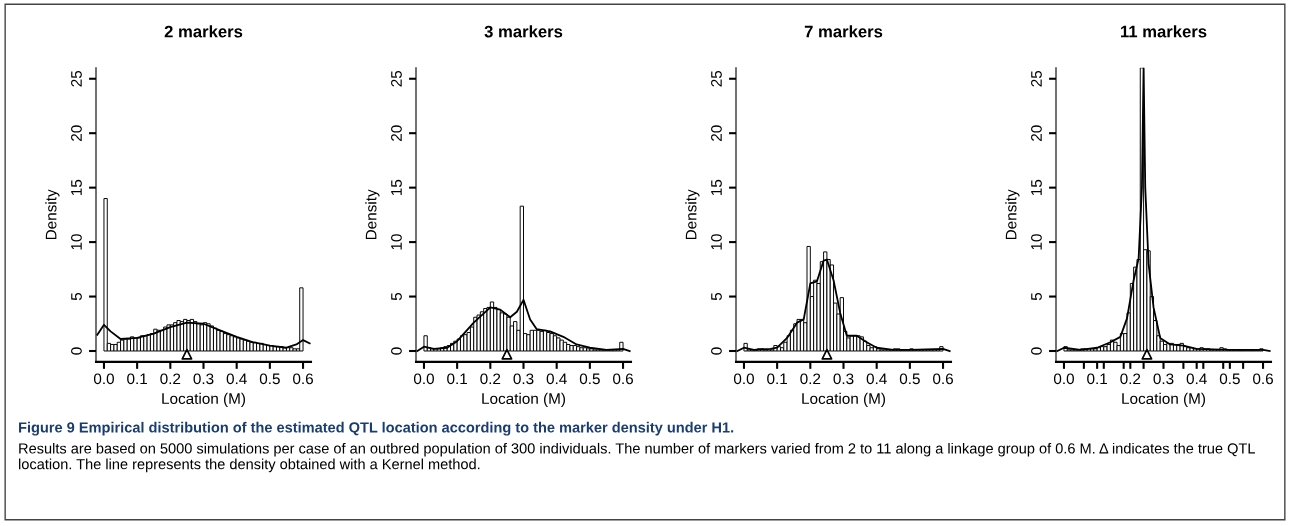  Describe the element at coordinates (637, 457) in the screenshot. I see `text: Results are based on 5000 simulations per case of an outbred population of 300 individuals. The number of markers varied from 2 to 11 along a linkage group of 0.6 M. Δ indicates the true QTL location. The line represents the density obtained with a Kernel method.` at that location.